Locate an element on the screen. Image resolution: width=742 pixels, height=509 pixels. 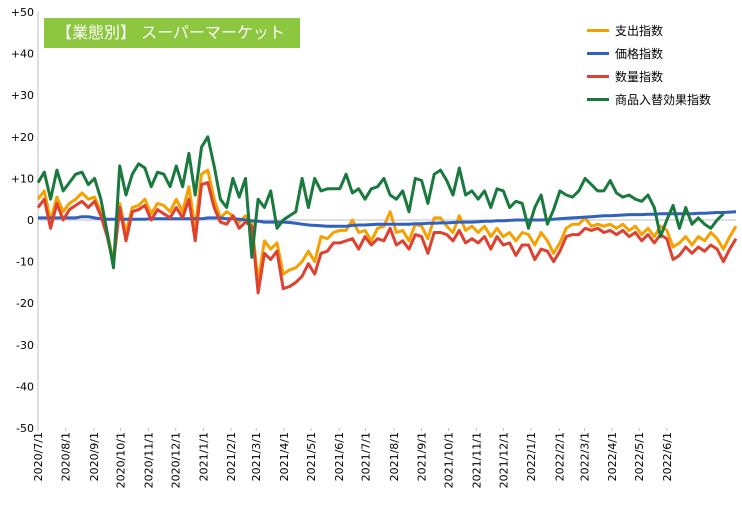
y-tick-label: +40 is located at coordinates (22, 54).